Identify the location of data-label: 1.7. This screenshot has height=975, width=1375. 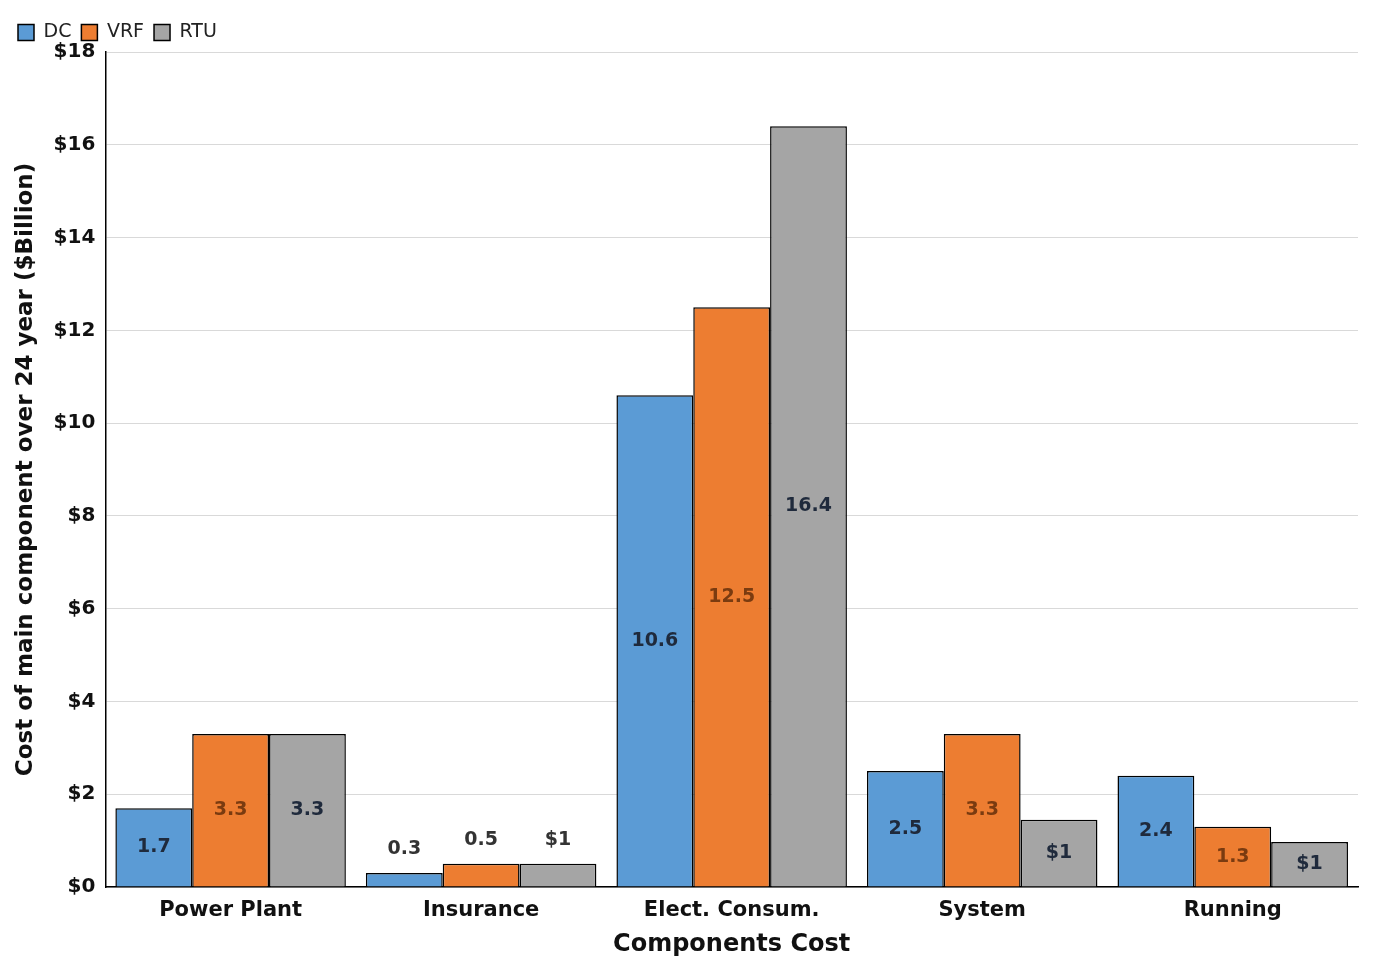
(153, 845).